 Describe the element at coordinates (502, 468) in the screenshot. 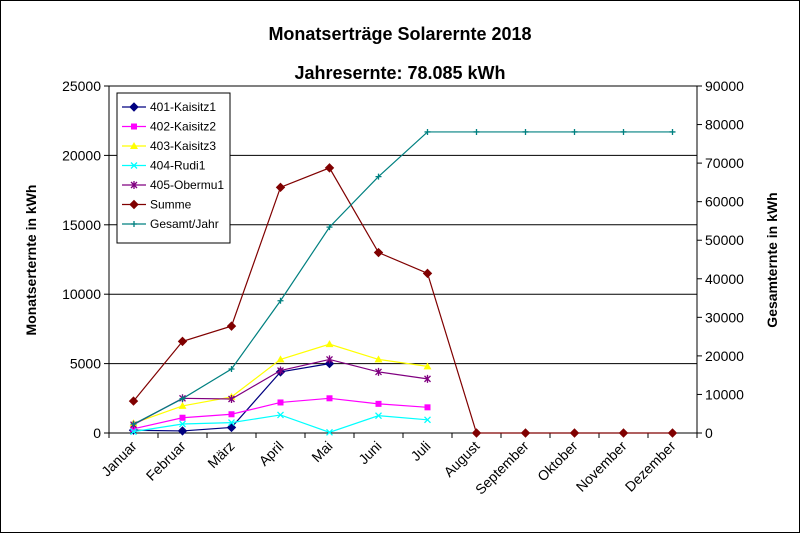

I see `x-tick-label: September` at that location.